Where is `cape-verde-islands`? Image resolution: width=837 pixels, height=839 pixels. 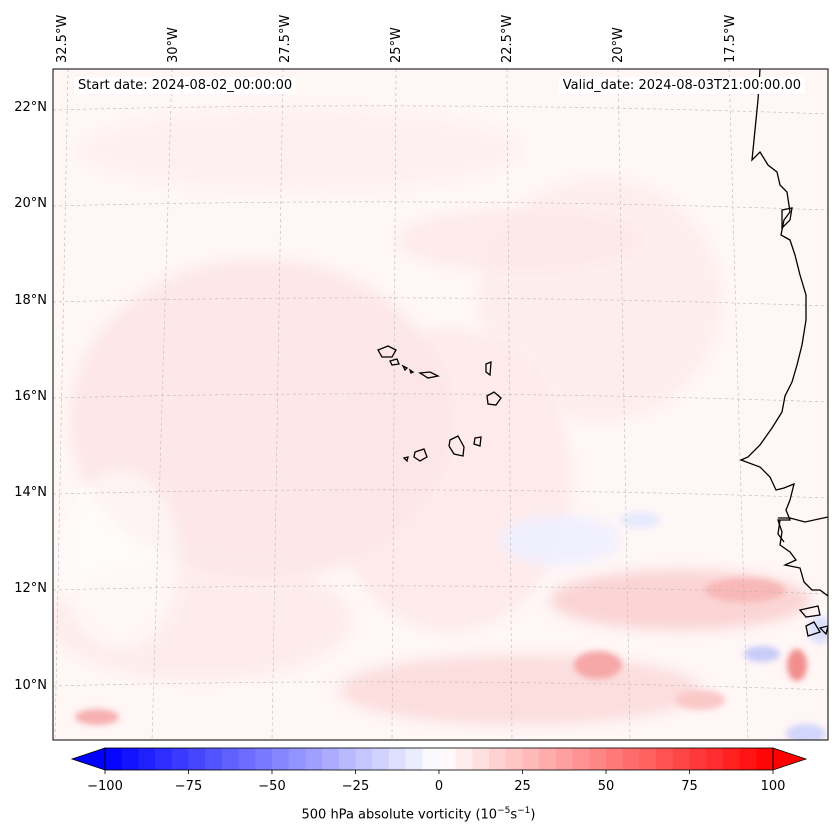
cape-verde-islands is located at coordinates (439, 404).